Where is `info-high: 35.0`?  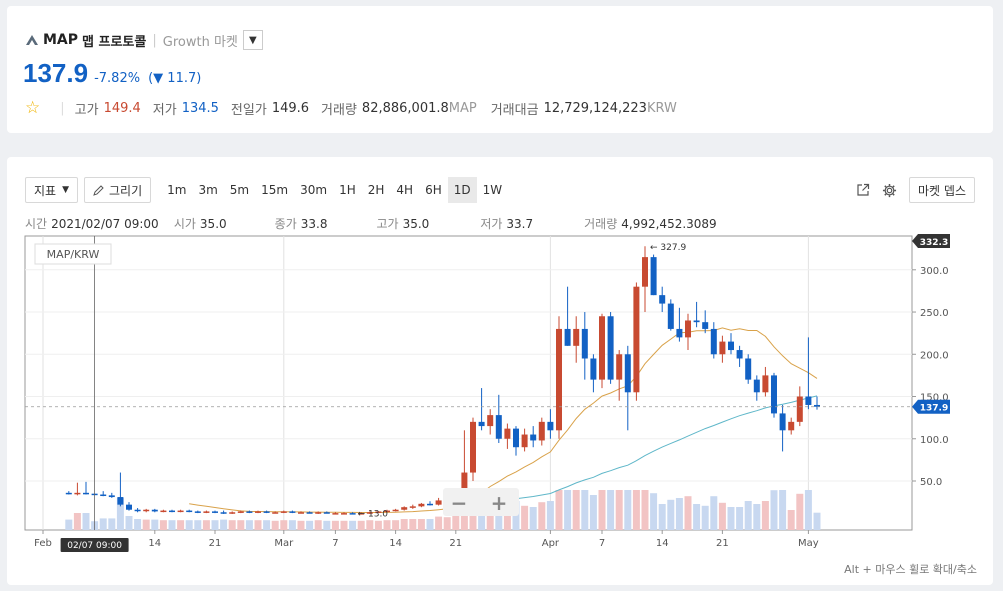
info-high: 35.0 is located at coordinates (416, 224).